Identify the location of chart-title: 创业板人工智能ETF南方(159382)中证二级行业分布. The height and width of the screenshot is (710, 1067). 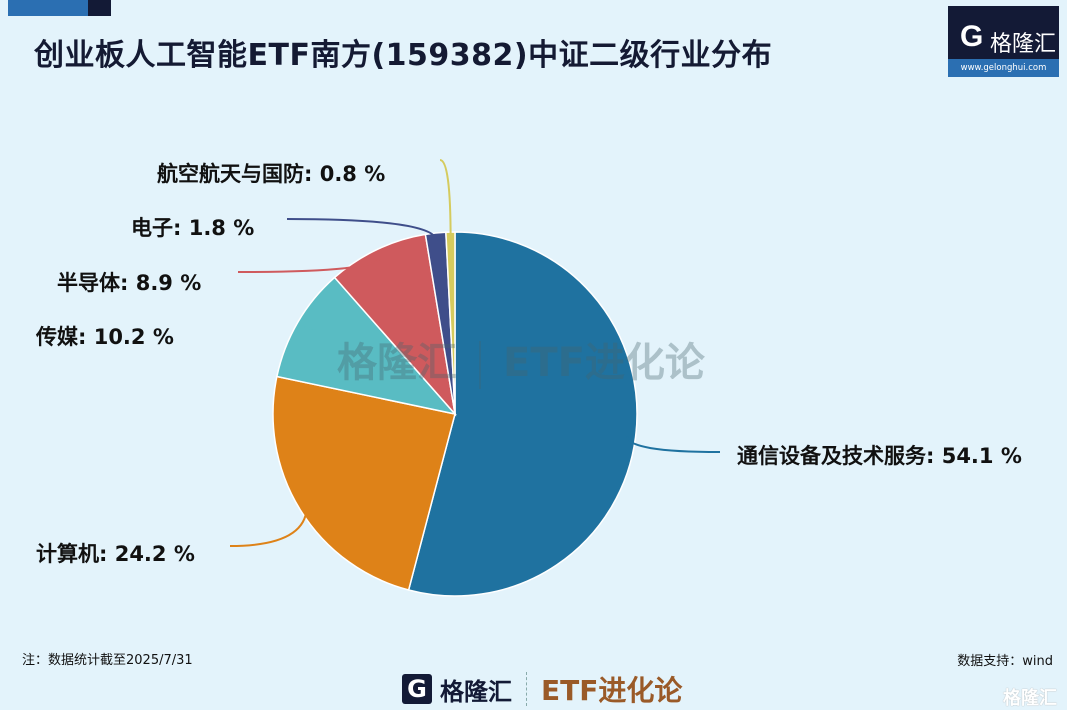
(403, 55).